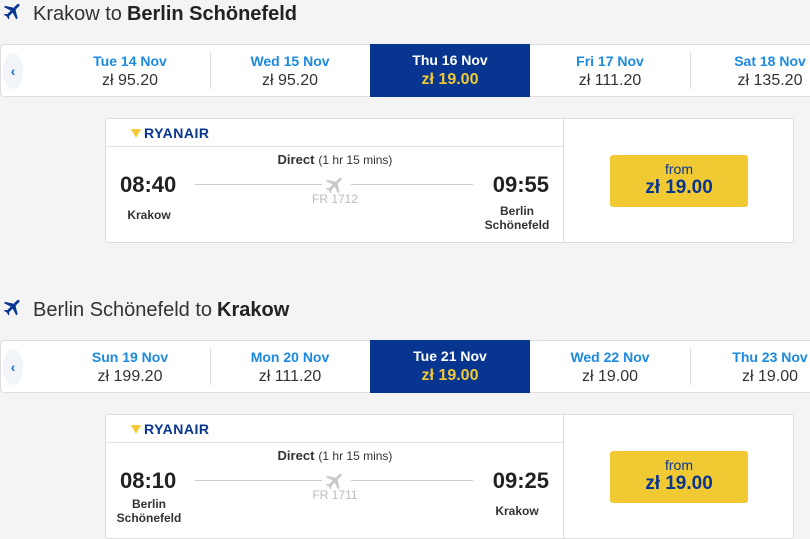 The image size is (810, 539). I want to click on arrive-time: 09:25, so click(520, 480).